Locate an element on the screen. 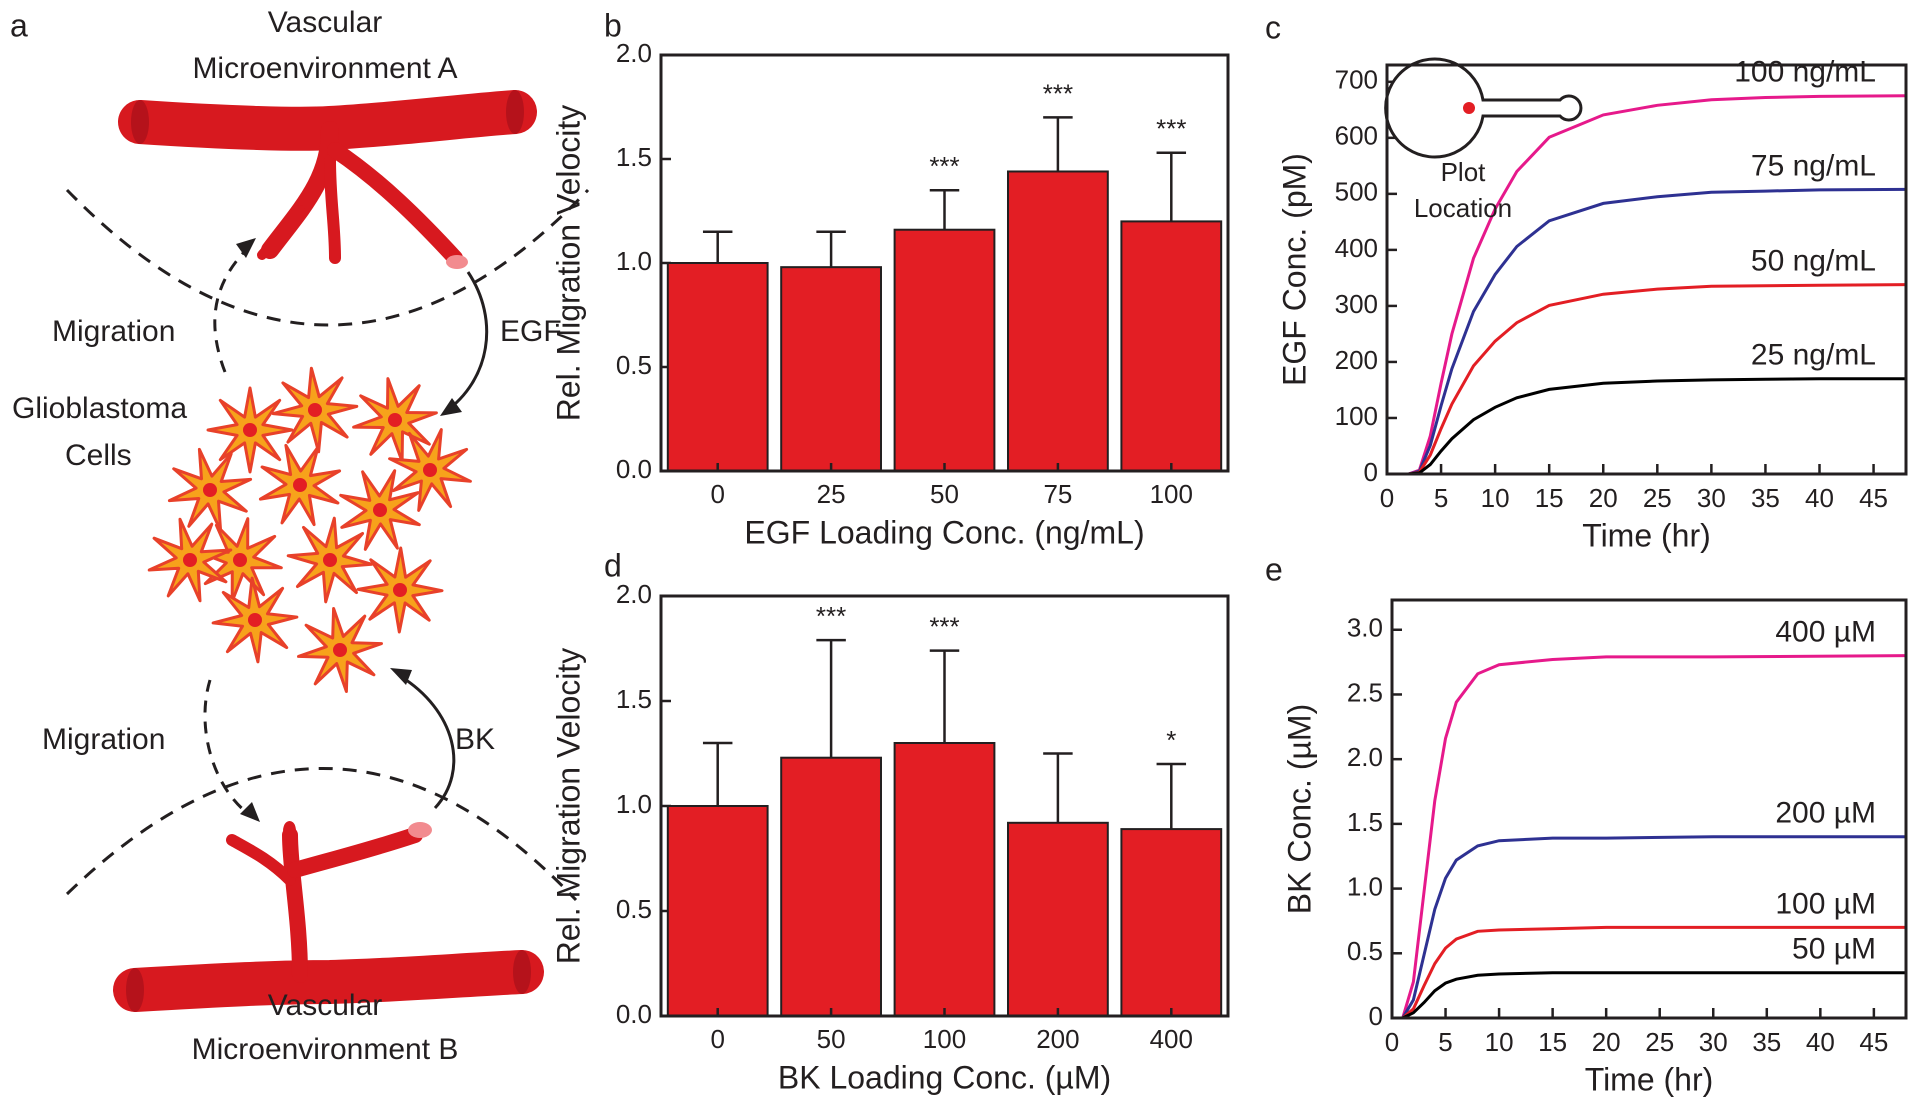  vessel-label: Microenvironment B is located at coordinates (325, 1049).